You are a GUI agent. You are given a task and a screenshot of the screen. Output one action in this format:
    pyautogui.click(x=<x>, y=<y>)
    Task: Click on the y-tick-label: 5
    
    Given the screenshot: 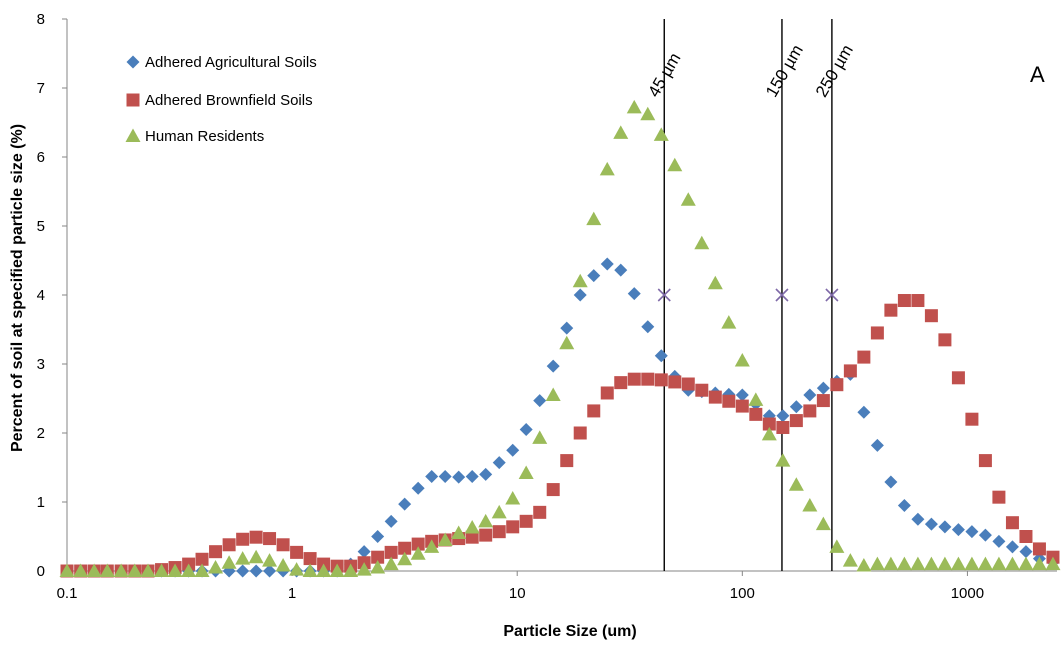 What is the action you would take?
    pyautogui.click(x=41, y=226)
    